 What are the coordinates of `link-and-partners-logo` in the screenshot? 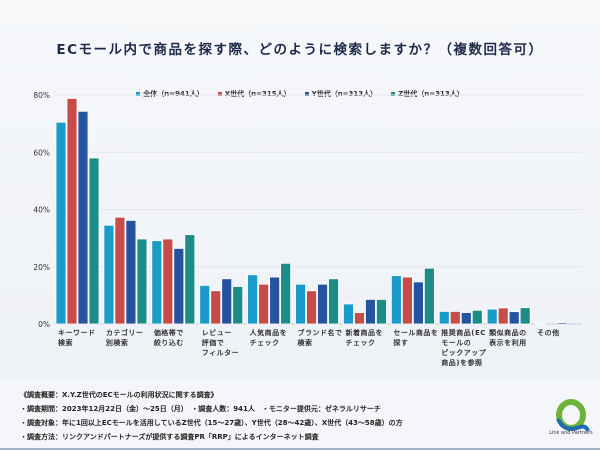 It's located at (573, 415).